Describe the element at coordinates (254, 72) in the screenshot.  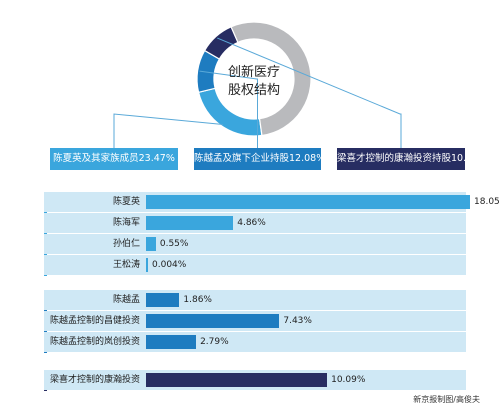
I see `donut-title-line-1: 创新医疗` at that location.